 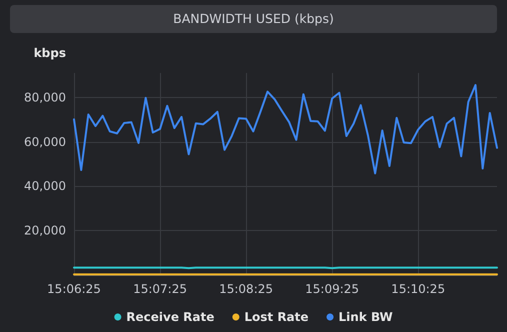 What do you see at coordinates (45, 186) in the screenshot?
I see `y-tick-label: 40,000` at bounding box center [45, 186].